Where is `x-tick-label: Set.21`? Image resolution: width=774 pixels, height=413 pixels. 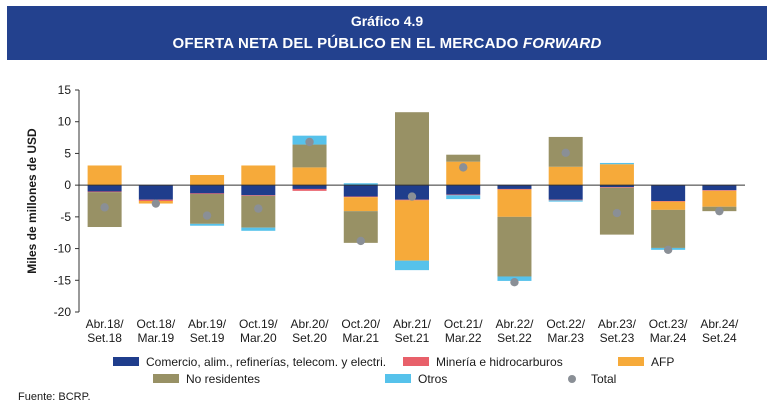 x-tick-label: Set.21 is located at coordinates (412, 338).